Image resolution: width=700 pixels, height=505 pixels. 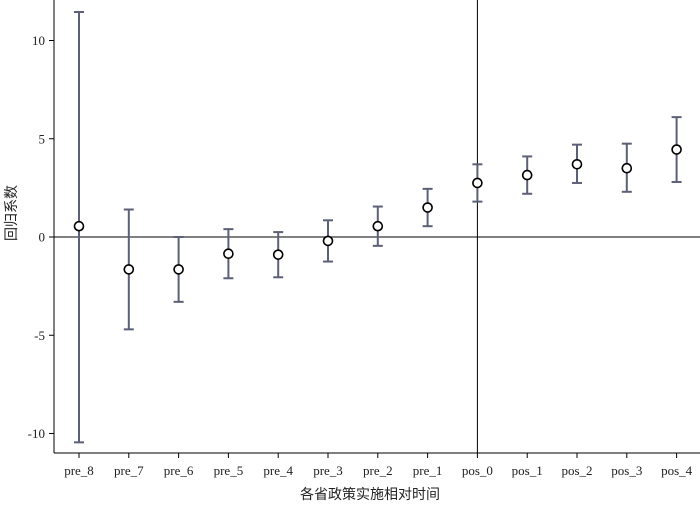 What do you see at coordinates (428, 470) in the screenshot?
I see `x-tick-label: pre_1` at bounding box center [428, 470].